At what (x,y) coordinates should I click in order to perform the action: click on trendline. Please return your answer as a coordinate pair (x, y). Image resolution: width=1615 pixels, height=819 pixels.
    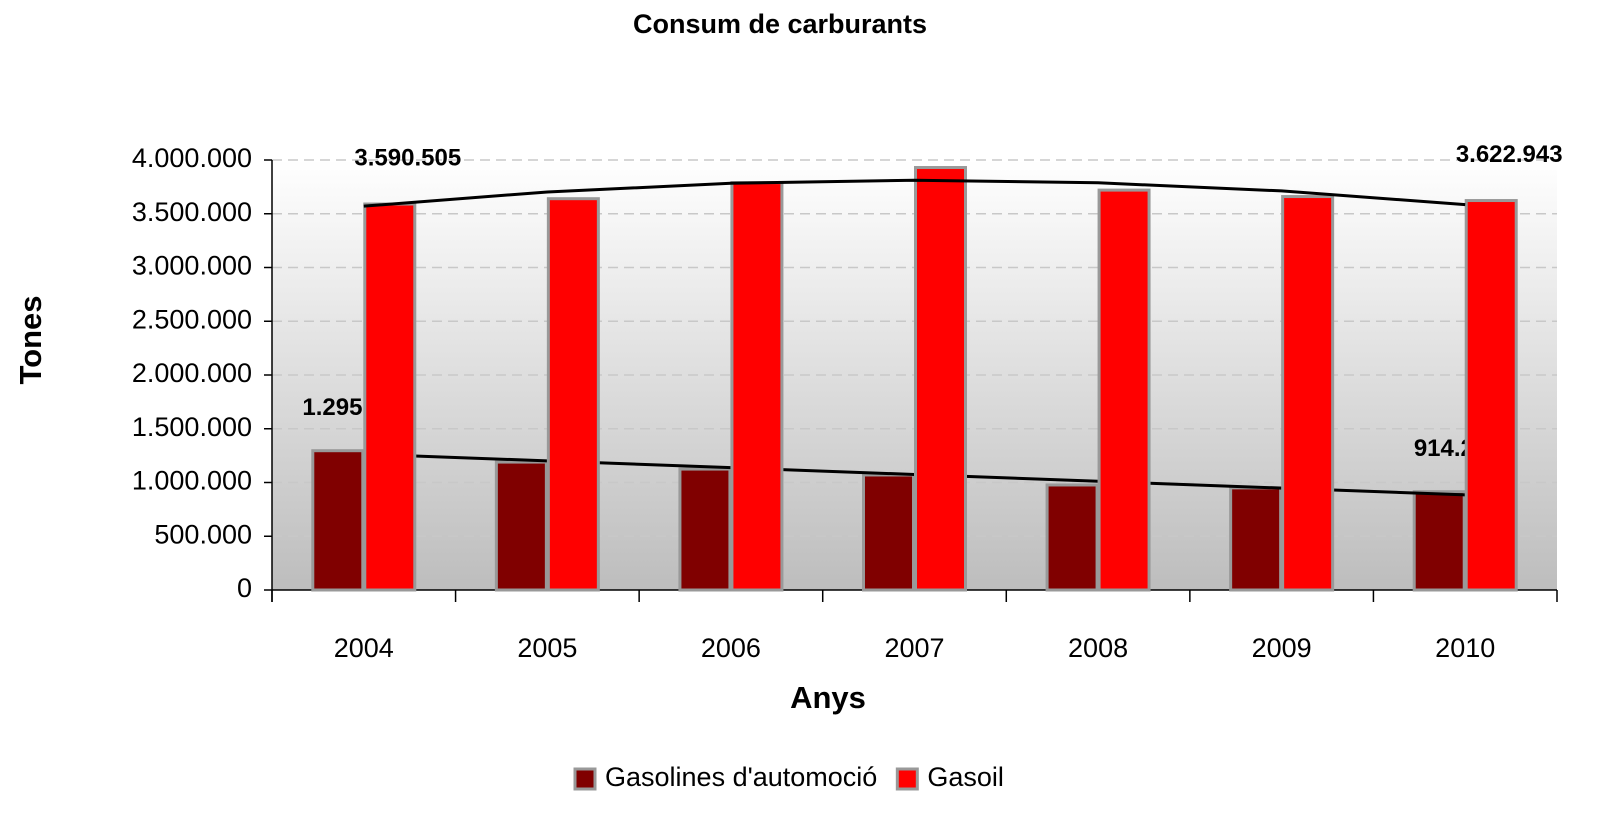
    Looking at the image, I should click on (914, 193).